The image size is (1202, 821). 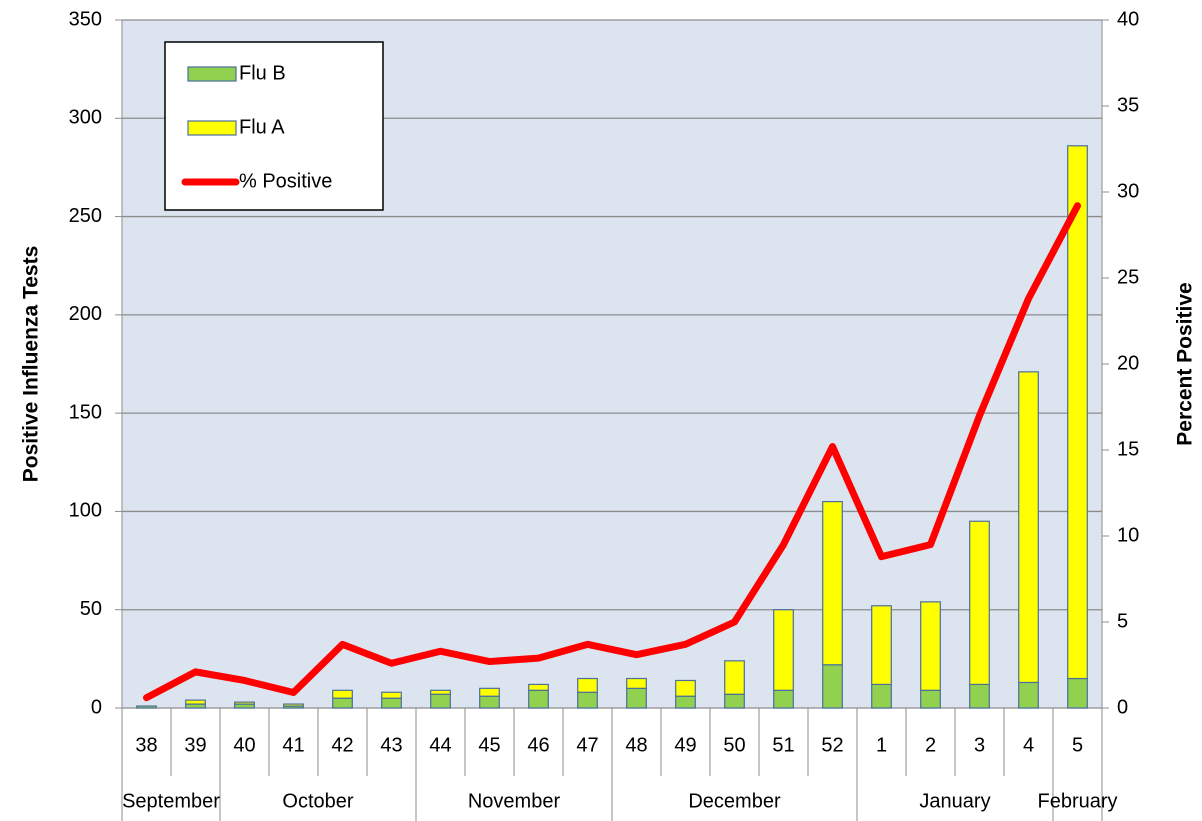 What do you see at coordinates (1128, 277) in the screenshot?
I see `y2-tick-label: 25` at bounding box center [1128, 277].